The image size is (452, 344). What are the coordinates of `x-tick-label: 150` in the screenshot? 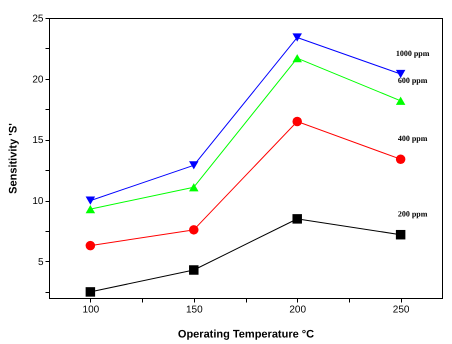 It's located at (195, 310).